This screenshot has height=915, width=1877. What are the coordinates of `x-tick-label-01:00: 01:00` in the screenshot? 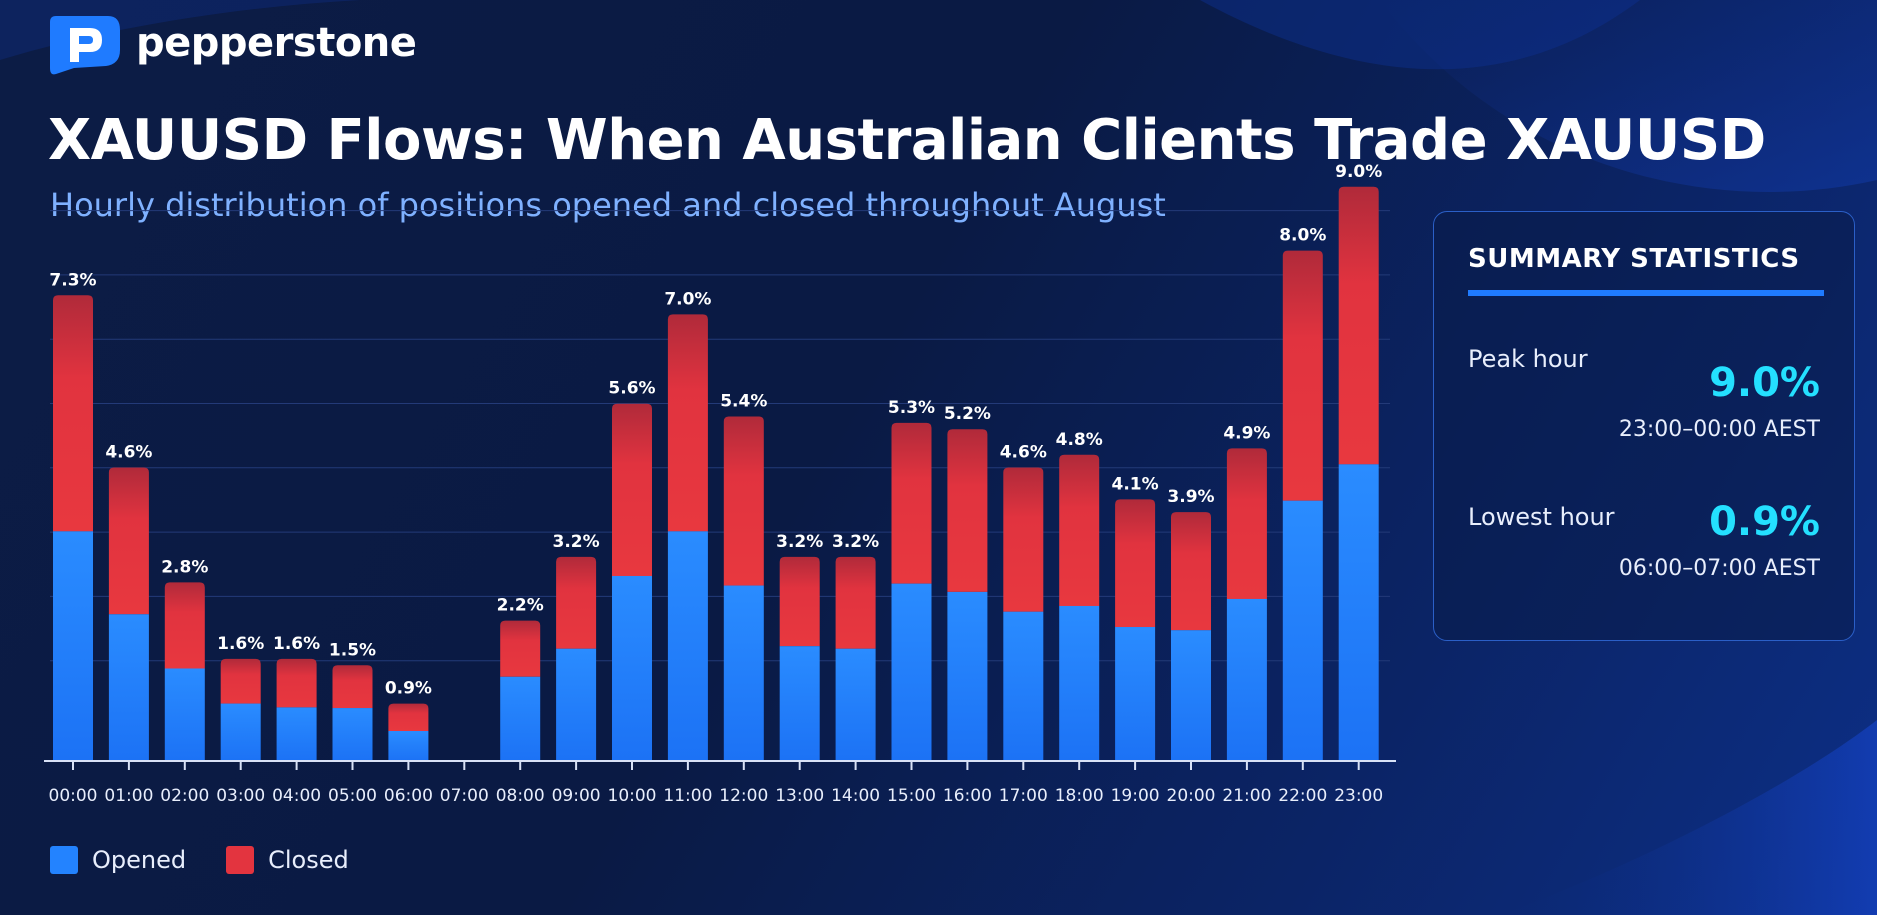 It's located at (128, 796).